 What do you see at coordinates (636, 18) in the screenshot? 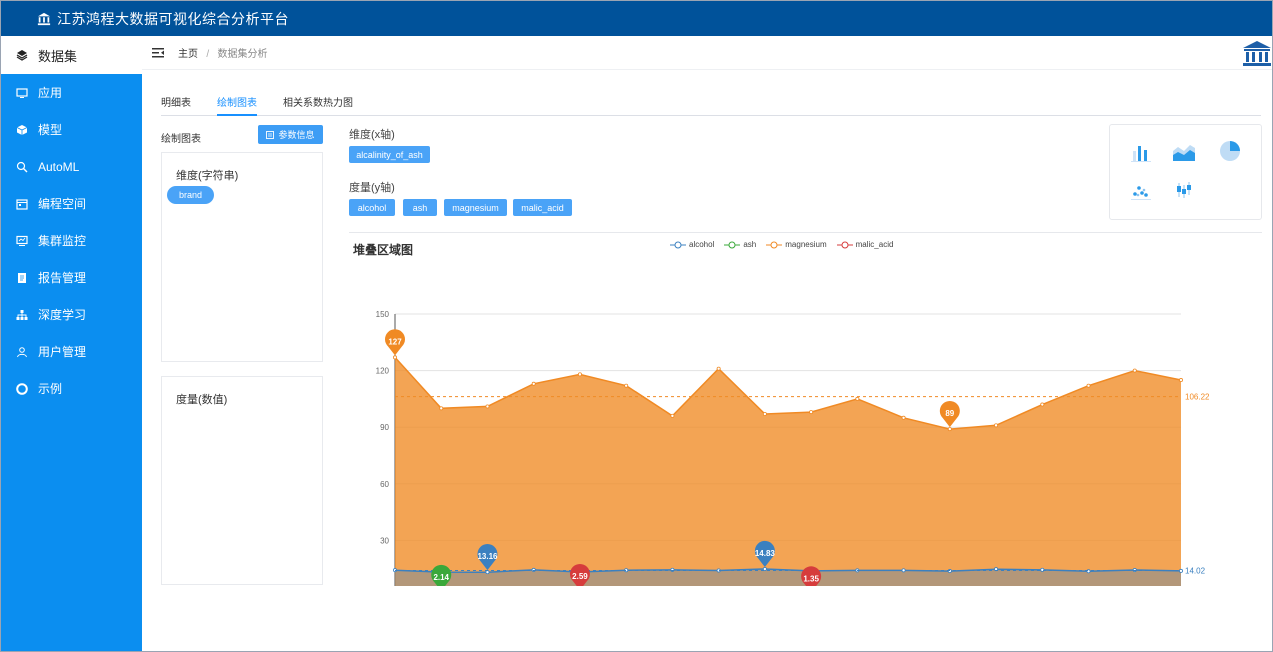
I see `top-bar: 江苏鸿程大数据可视化综合分析平台` at bounding box center [636, 18].